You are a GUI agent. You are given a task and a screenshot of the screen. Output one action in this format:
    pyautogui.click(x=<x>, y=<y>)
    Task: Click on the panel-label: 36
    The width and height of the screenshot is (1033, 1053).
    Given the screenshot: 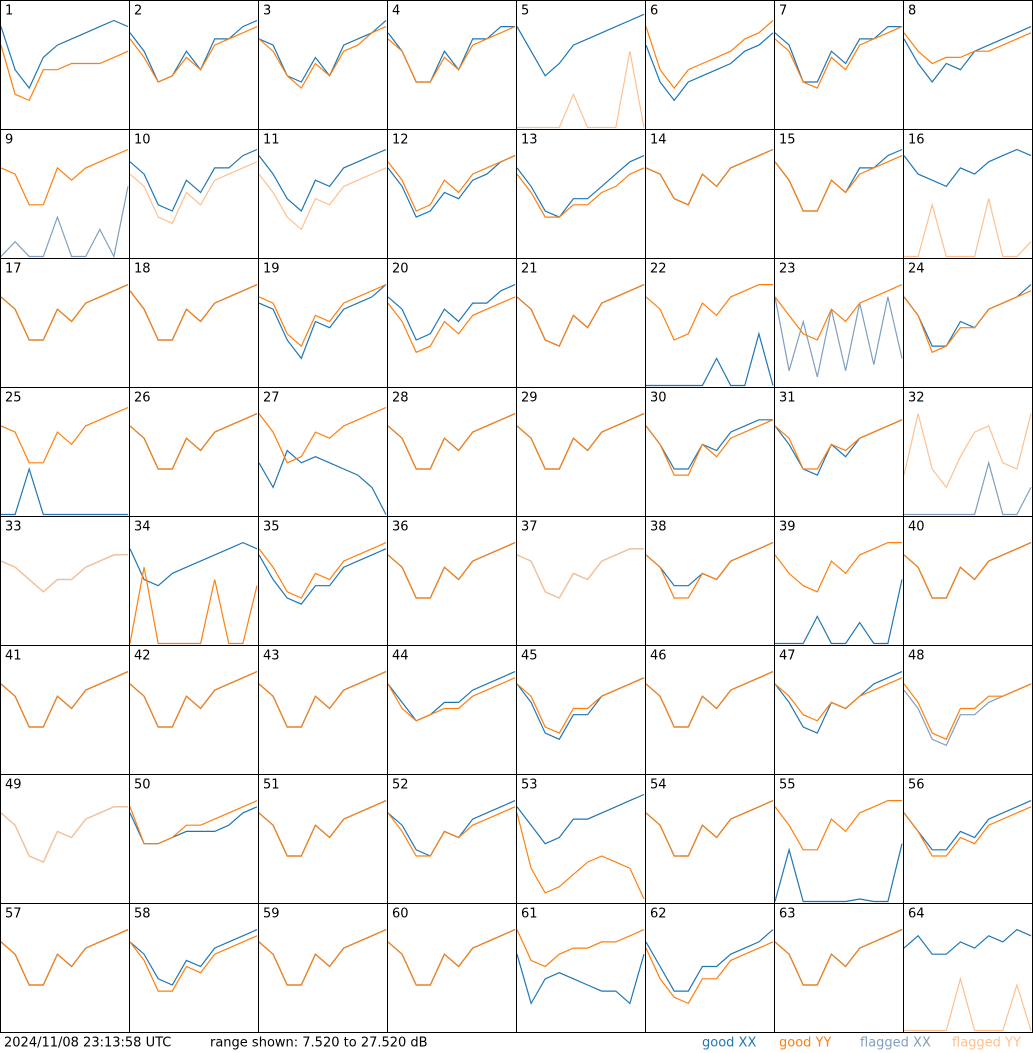 What is the action you would take?
    pyautogui.click(x=400, y=527)
    